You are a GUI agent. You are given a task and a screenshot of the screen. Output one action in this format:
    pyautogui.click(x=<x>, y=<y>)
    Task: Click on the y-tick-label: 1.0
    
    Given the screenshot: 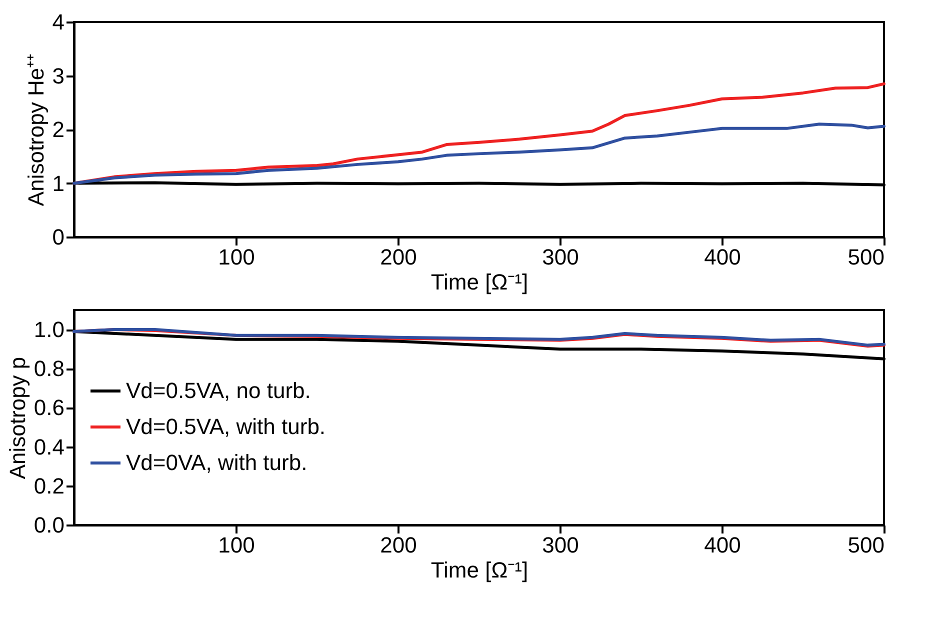 What is the action you would take?
    pyautogui.click(x=49, y=329)
    